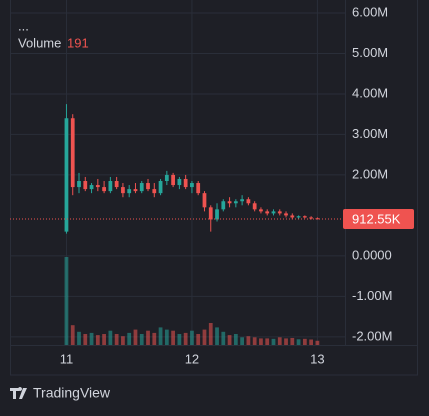 The width and height of the screenshot is (429, 416). I want to click on last-price-box, so click(378, 218).